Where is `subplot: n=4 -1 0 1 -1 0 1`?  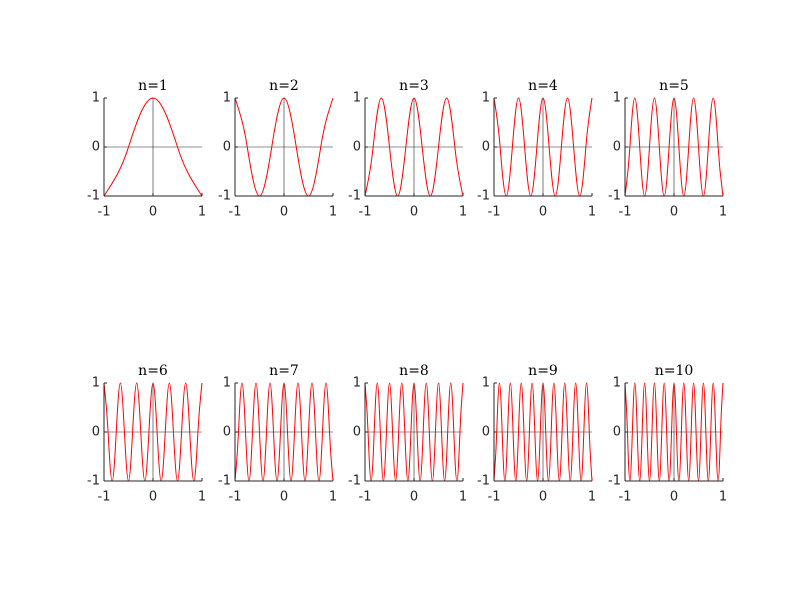 subplot: n=4 -1 0 1 -1 0 1 is located at coordinates (536, 149).